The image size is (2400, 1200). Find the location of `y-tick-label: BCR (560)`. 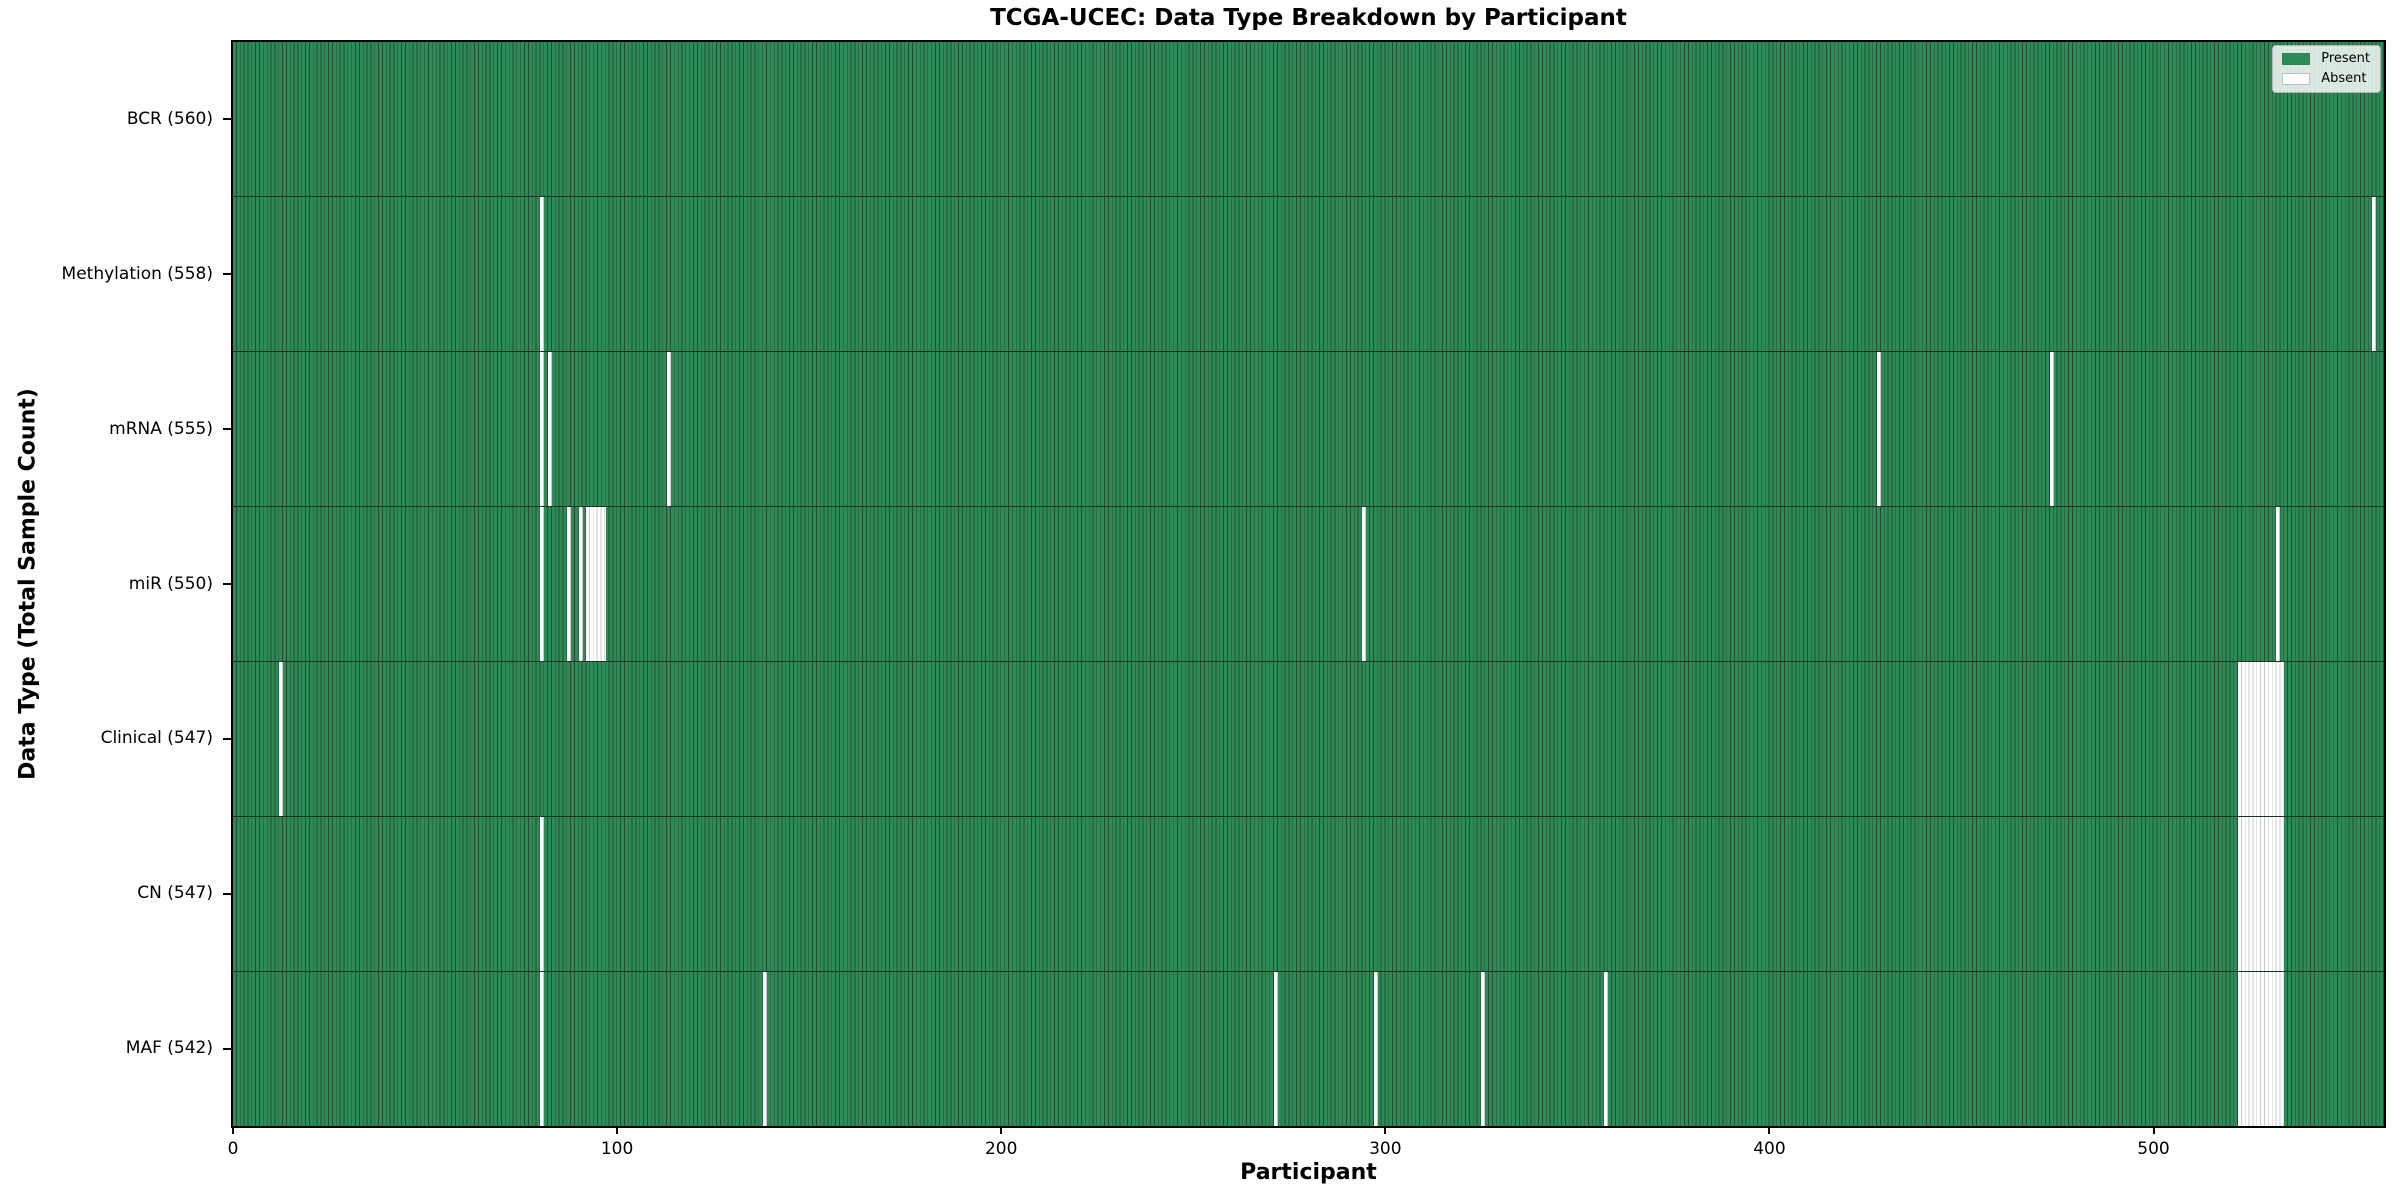

y-tick-label: BCR (560) is located at coordinates (169, 118).